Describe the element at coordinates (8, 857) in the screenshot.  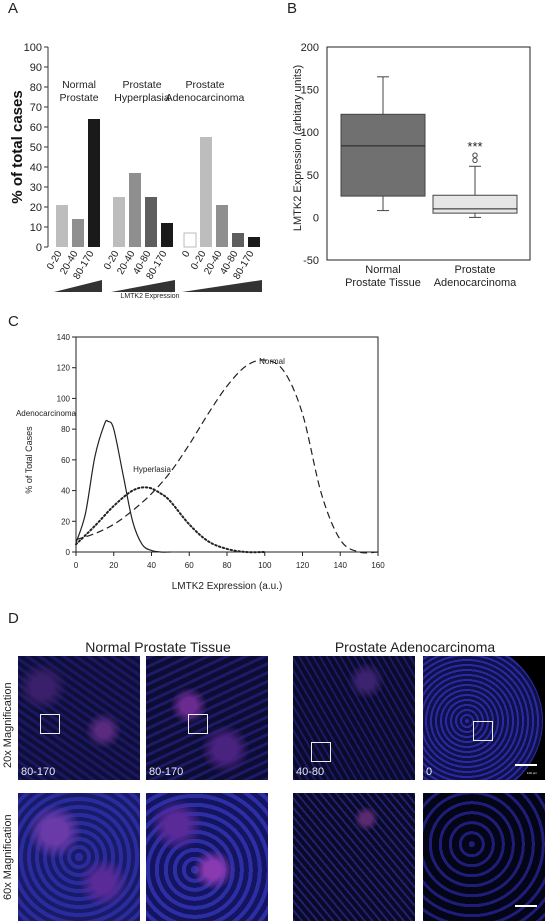
I see `row-label-60x: 60x Magnification` at that location.